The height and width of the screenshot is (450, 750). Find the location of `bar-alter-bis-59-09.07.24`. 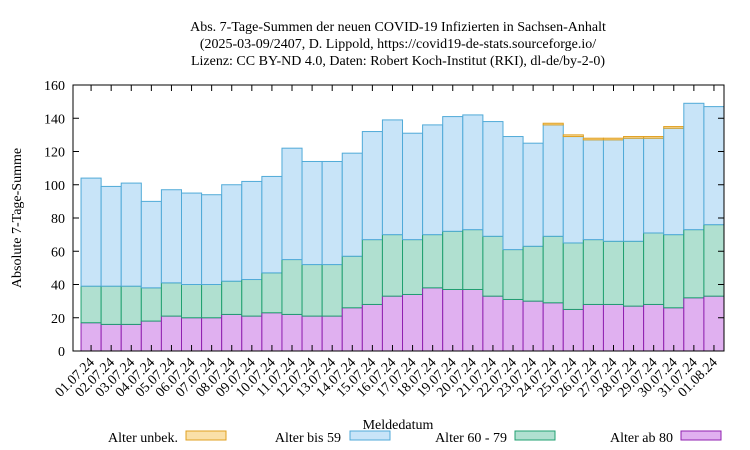

bar-alter-bis-59-09.07.24 is located at coordinates (252, 230).